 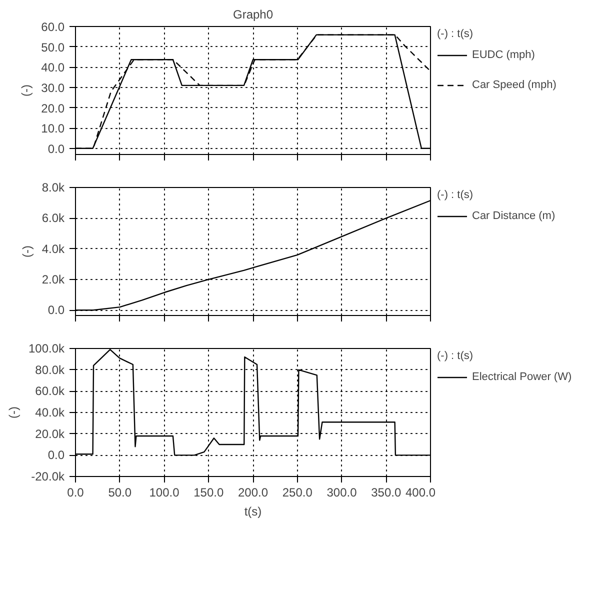 I want to click on x-tick-label: 150.0, so click(x=209, y=493).